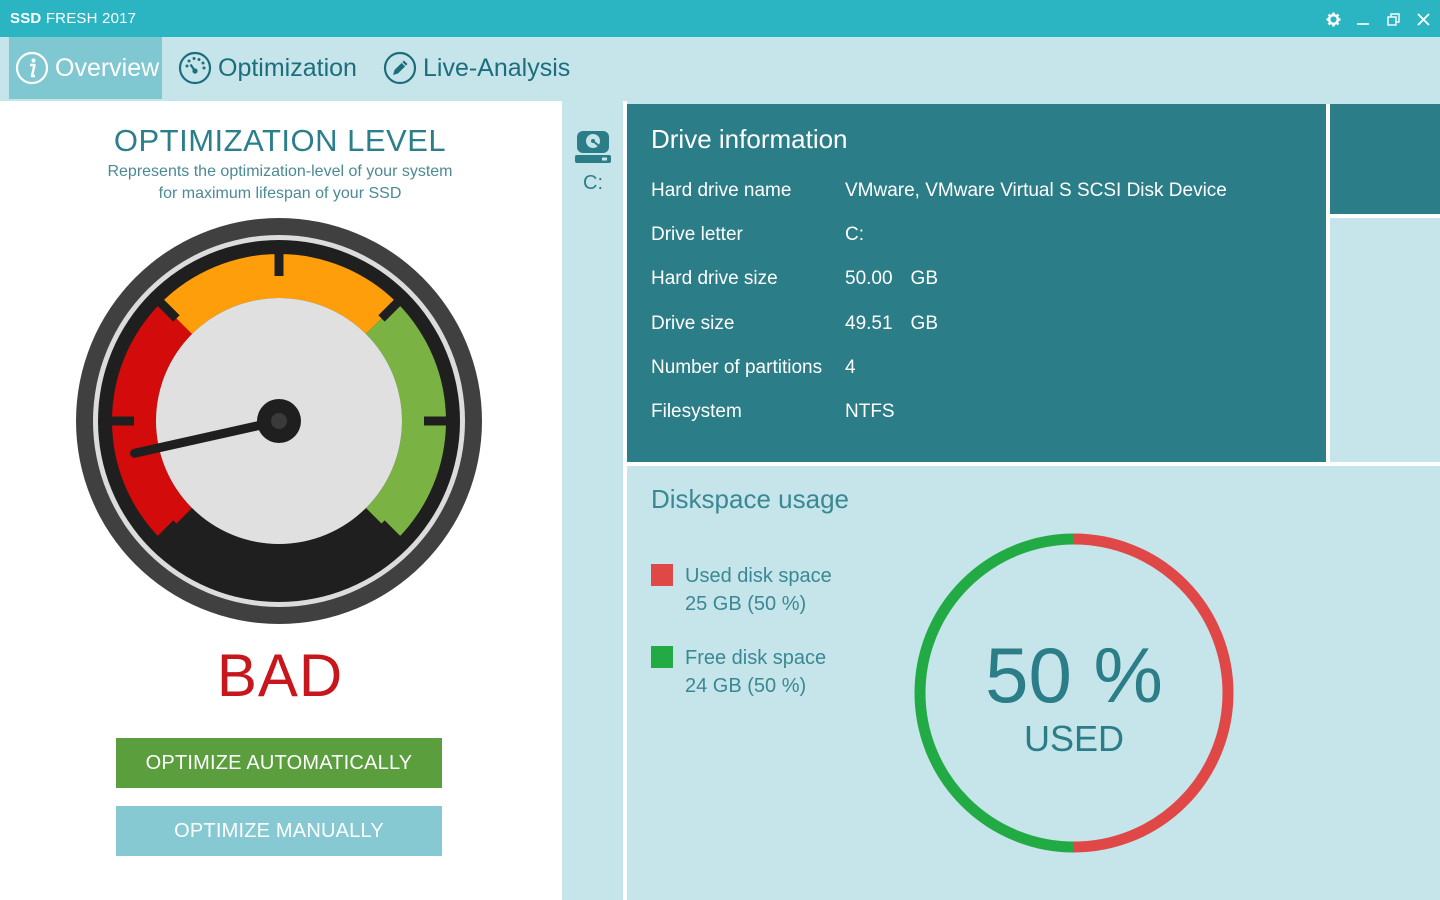  Describe the element at coordinates (1074, 738) in the screenshot. I see `used-label: USED` at that location.